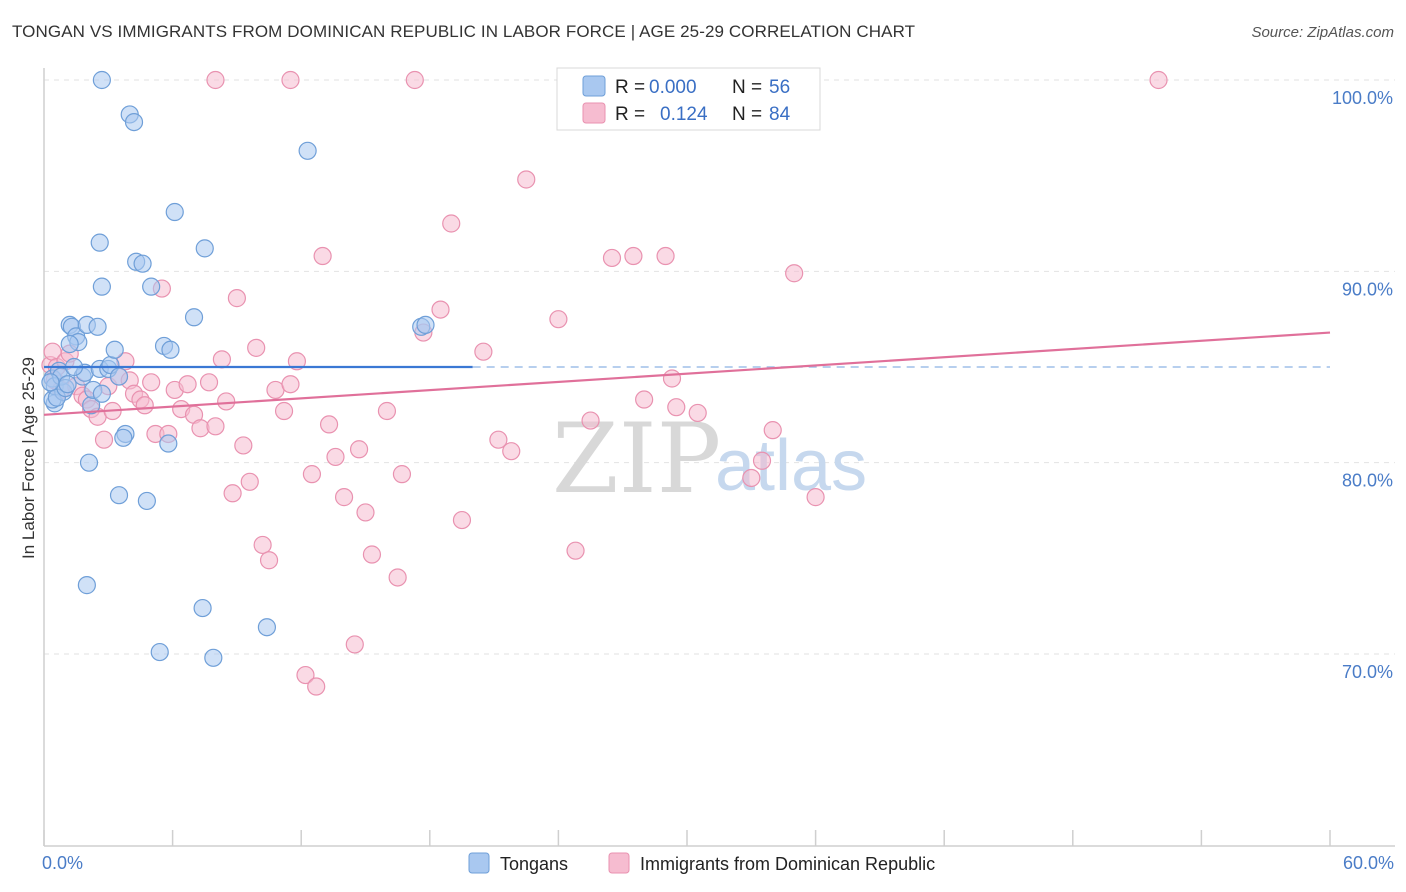  What do you see at coordinates (62, 863) in the screenshot?
I see `x-tick-label-0: 0.0%` at bounding box center [62, 863].